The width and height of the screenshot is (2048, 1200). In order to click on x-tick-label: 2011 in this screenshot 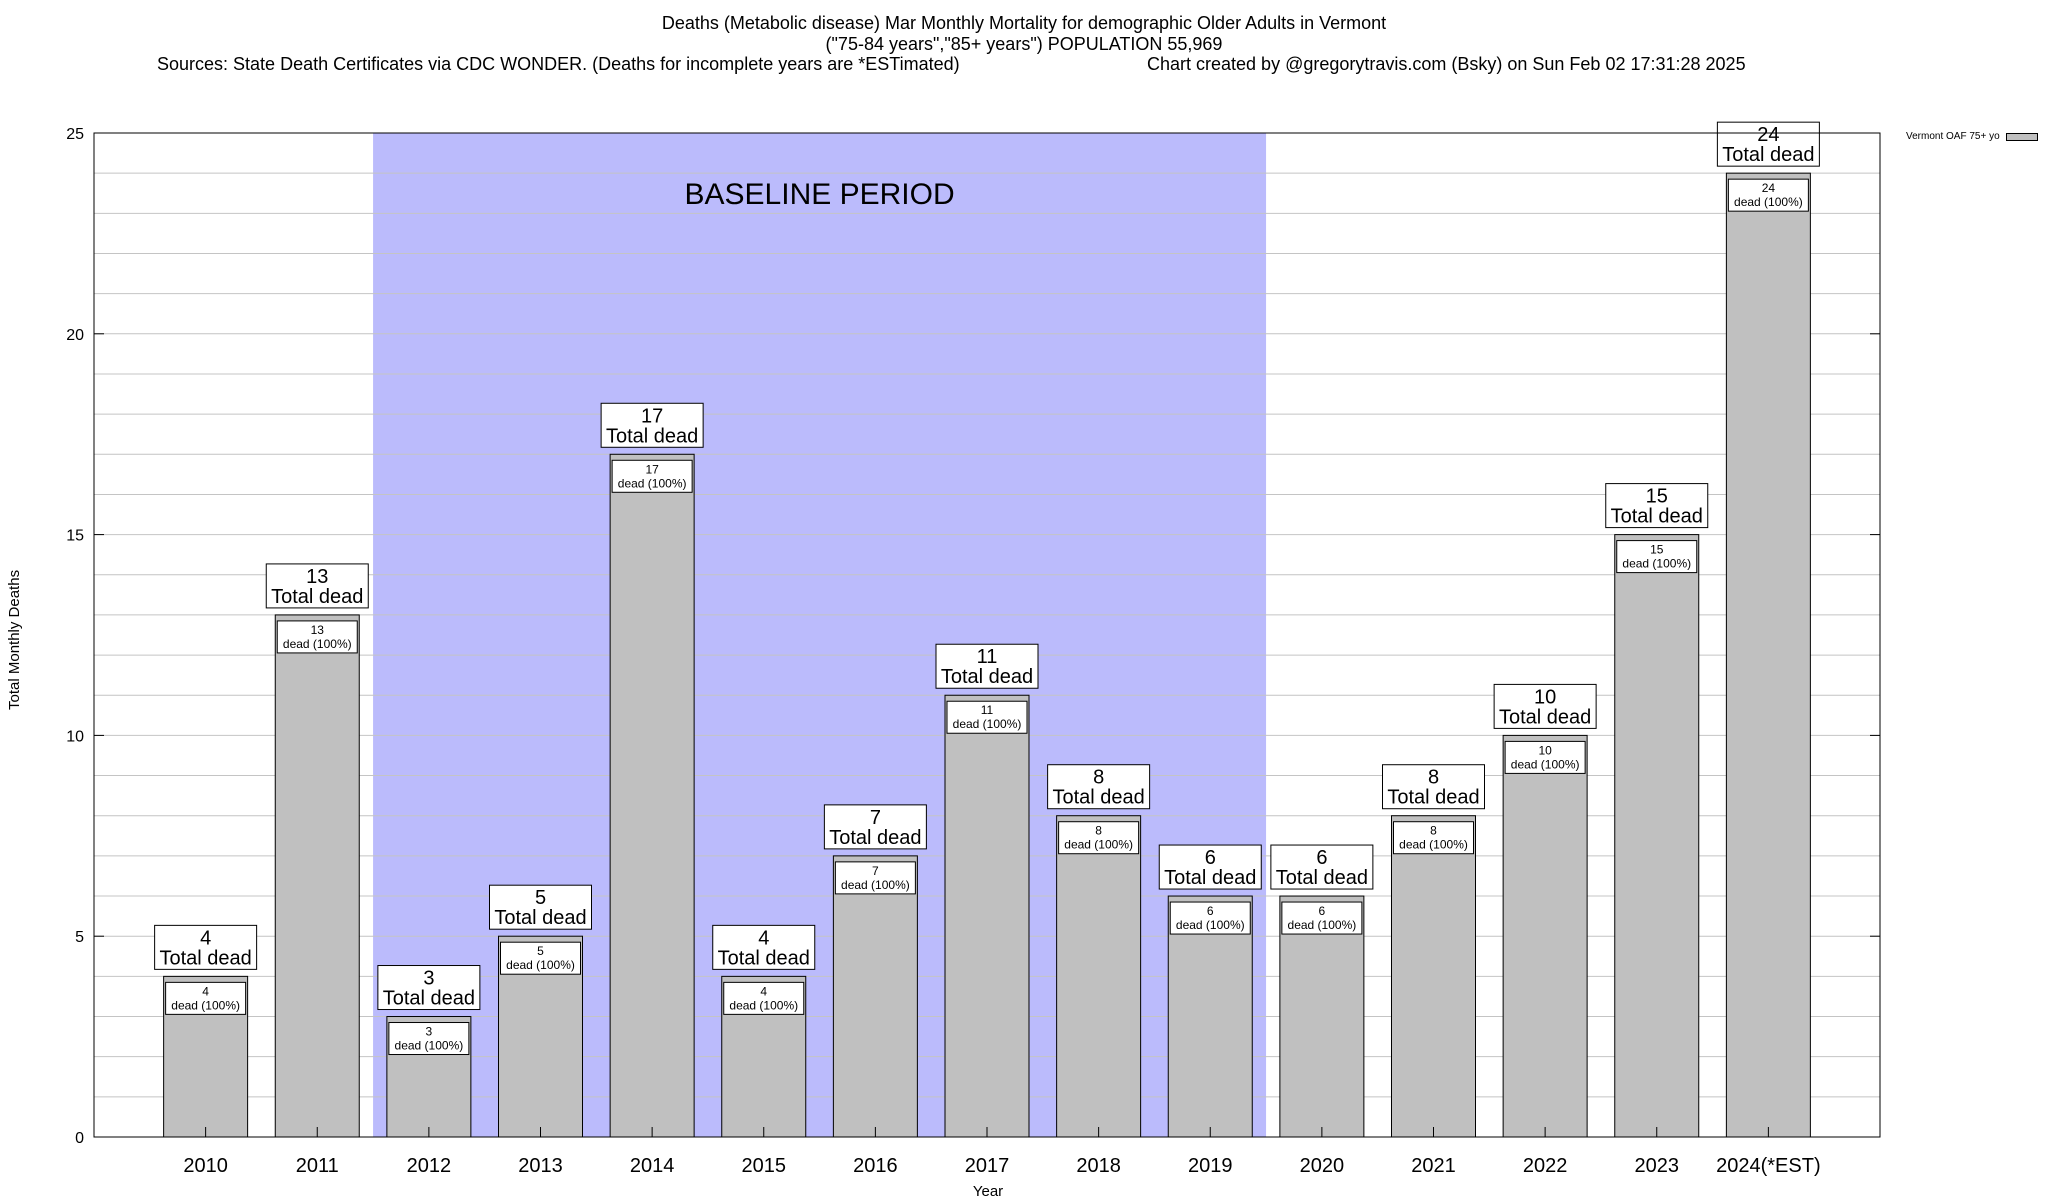, I will do `click(317, 1166)`.